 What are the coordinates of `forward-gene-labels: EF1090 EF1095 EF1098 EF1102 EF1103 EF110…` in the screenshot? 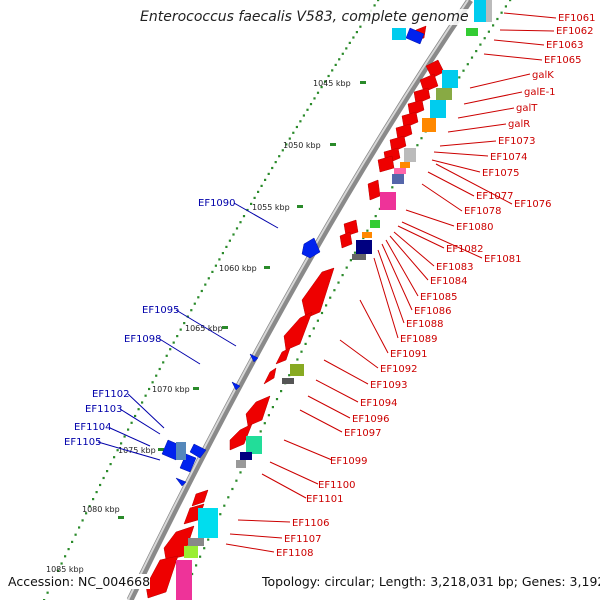 It's located at (150, 323).